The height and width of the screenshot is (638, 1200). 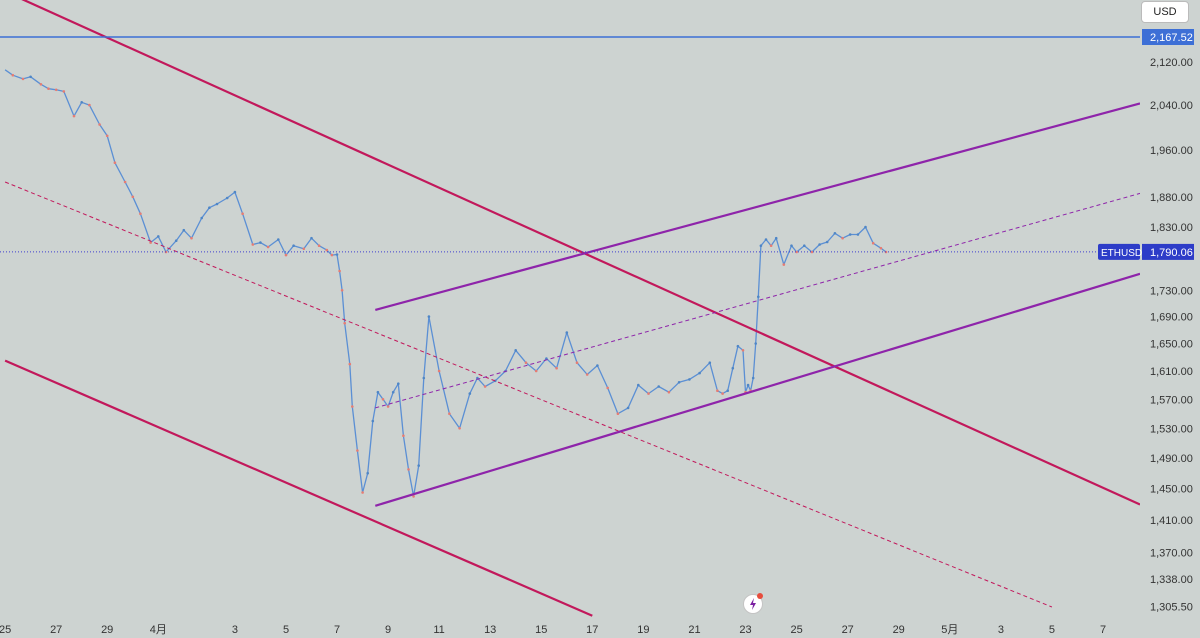 I want to click on y-tick-label: 1,490.00, so click(x=1171, y=459).